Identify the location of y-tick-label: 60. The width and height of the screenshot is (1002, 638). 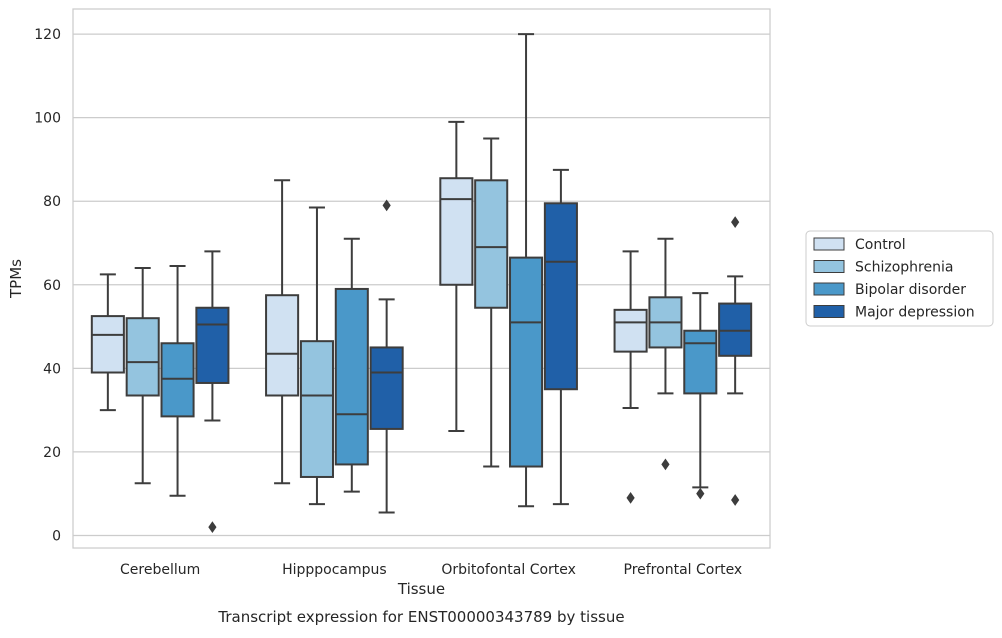
(52, 286).